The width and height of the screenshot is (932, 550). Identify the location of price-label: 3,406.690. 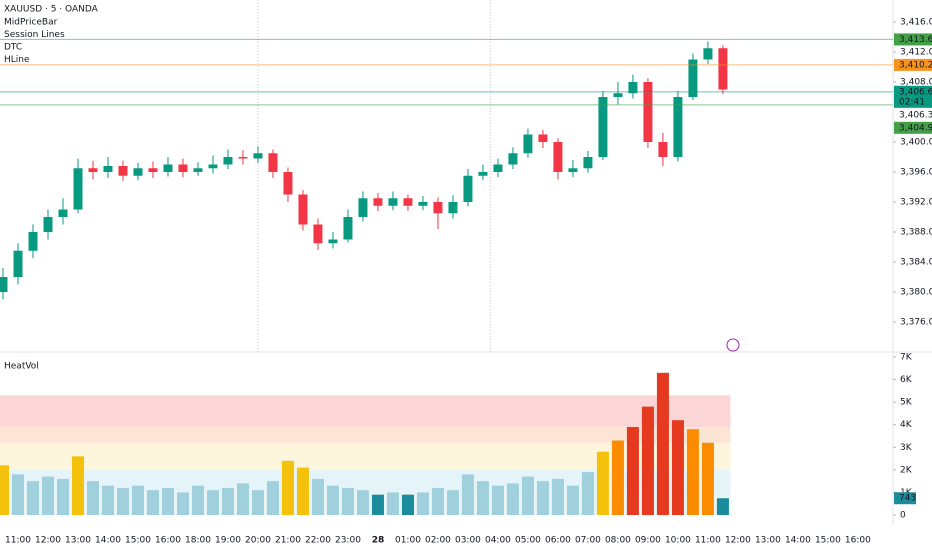
(915, 92).